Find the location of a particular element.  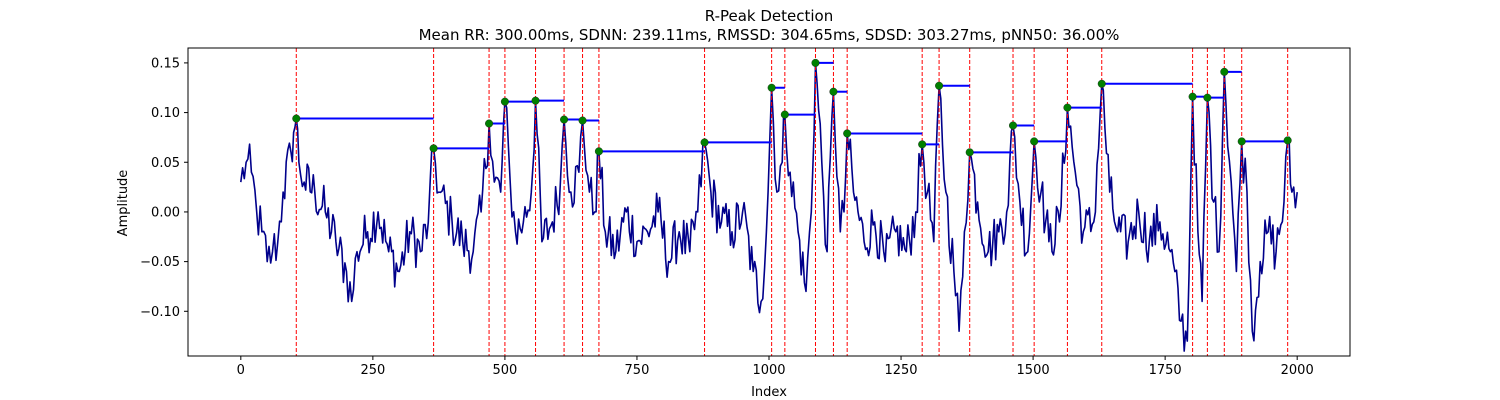

x-tick-label: 750 is located at coordinates (637, 370).